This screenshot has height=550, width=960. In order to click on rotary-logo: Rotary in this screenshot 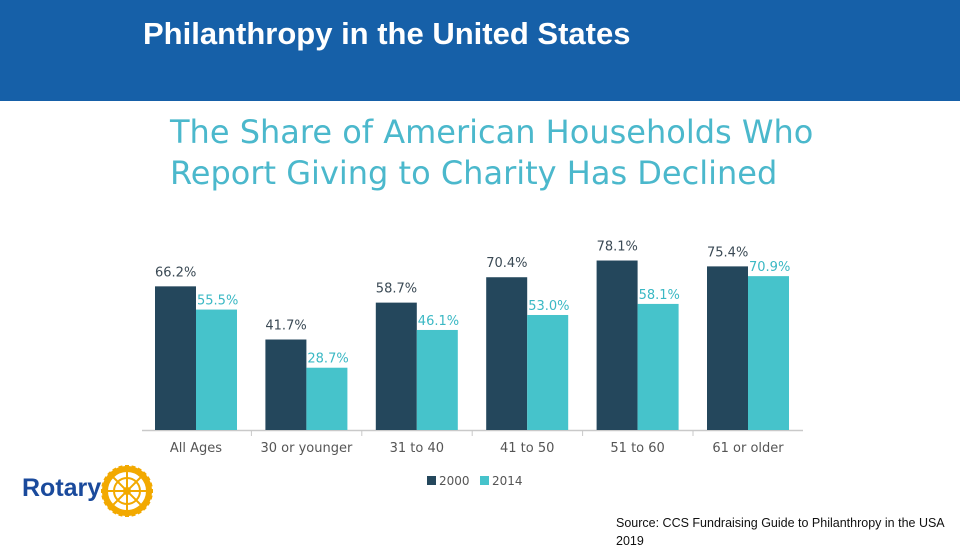, I will do `click(92, 491)`.